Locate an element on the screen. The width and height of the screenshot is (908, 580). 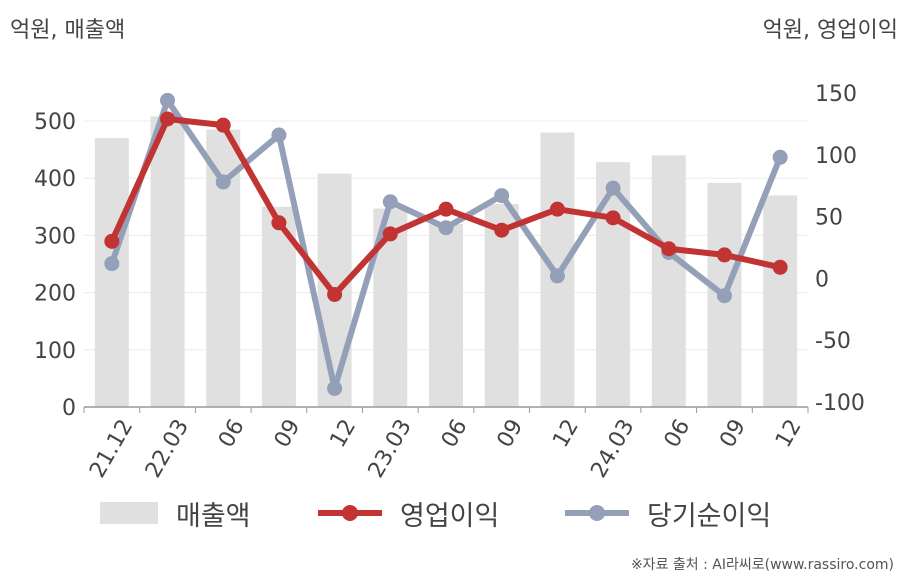
left-tick-label: 400 is located at coordinates (55, 179).